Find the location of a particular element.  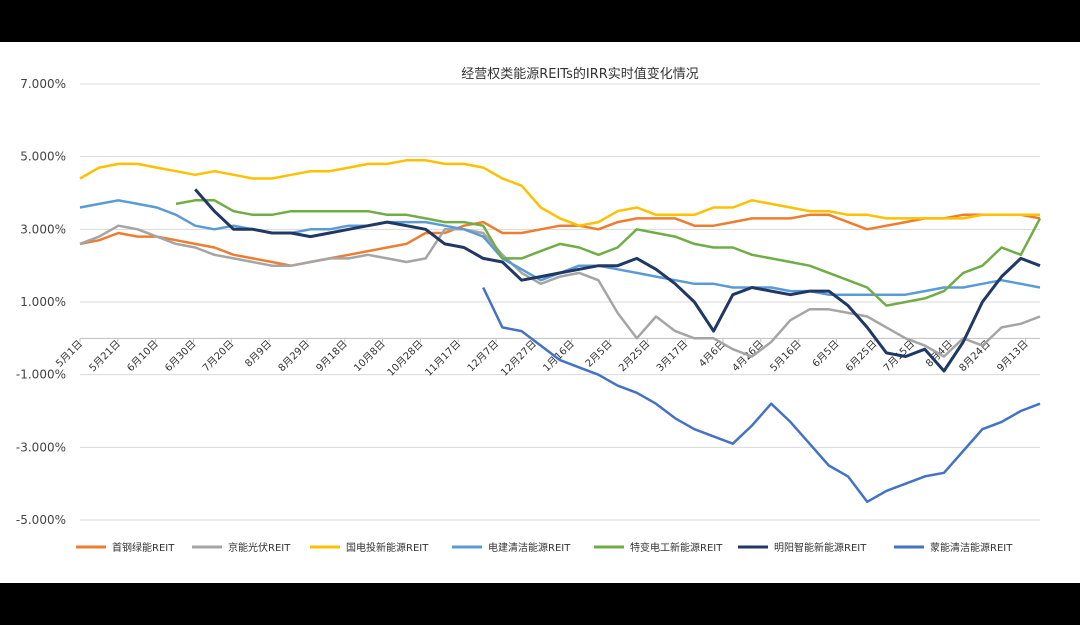

x-tick-label: 8月9日 is located at coordinates (259, 354).